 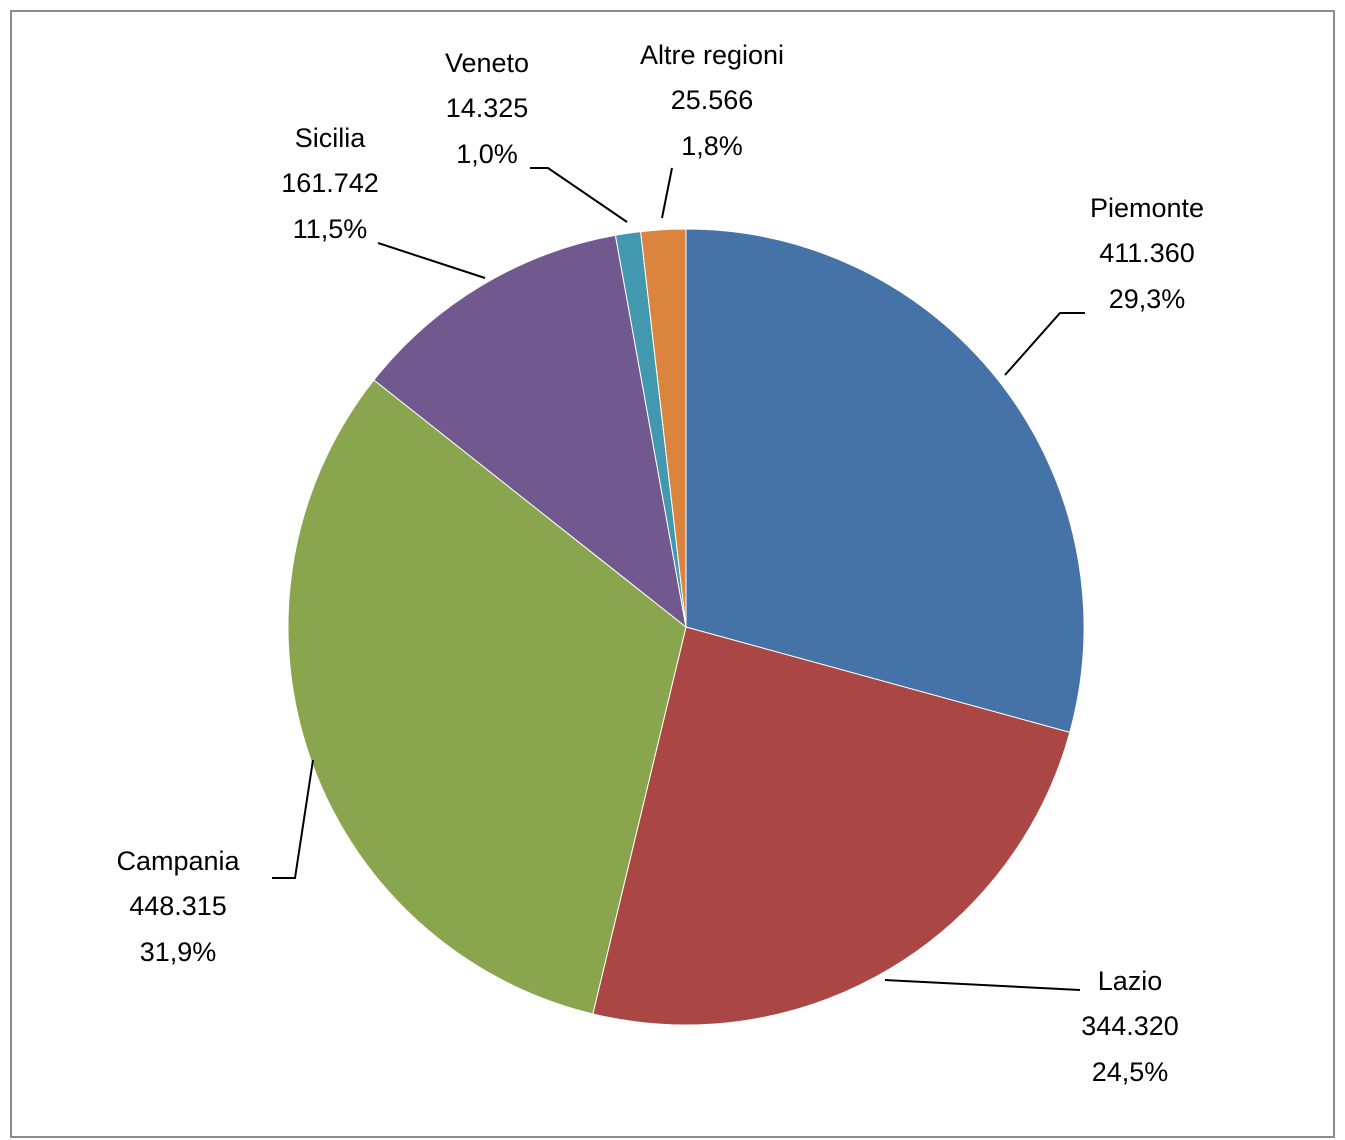 What do you see at coordinates (712, 146) in the screenshot?
I see `slice-percent: 1,8%` at bounding box center [712, 146].